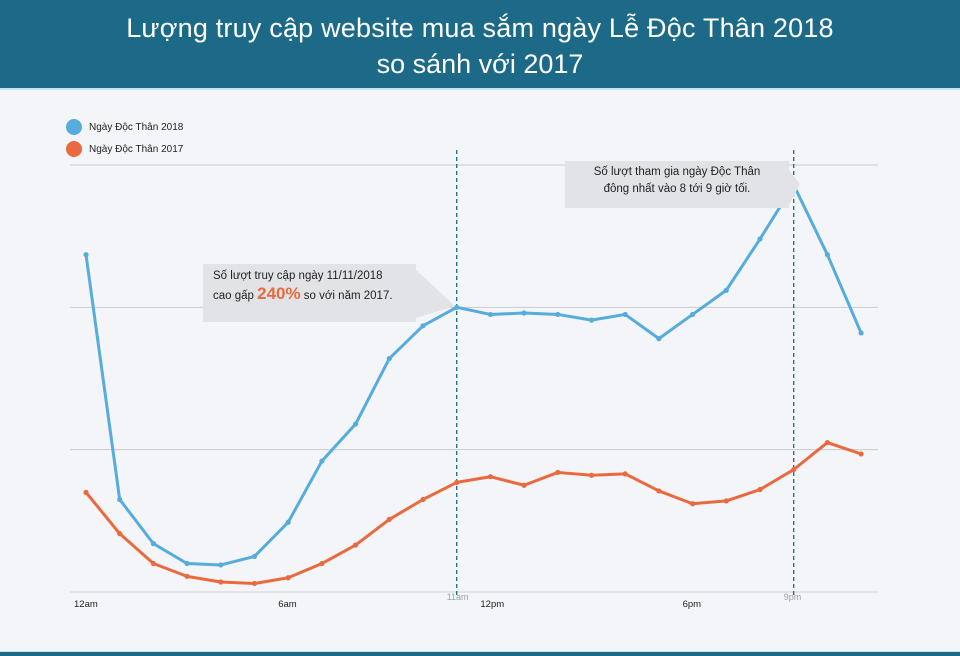 This screenshot has height=656, width=960. Describe the element at coordinates (86, 604) in the screenshot. I see `x-axis-label: 12am` at that location.